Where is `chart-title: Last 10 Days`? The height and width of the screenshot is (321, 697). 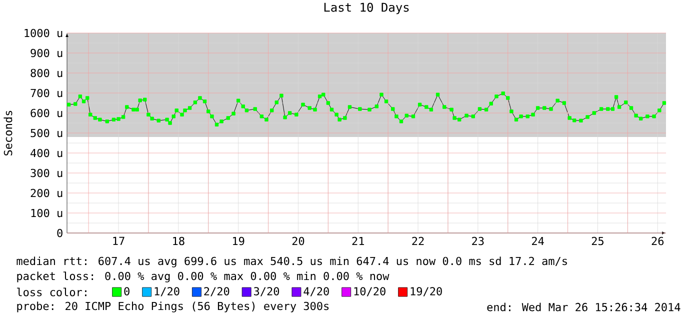
chart-title: Last 10 Days is located at coordinates (366, 8).